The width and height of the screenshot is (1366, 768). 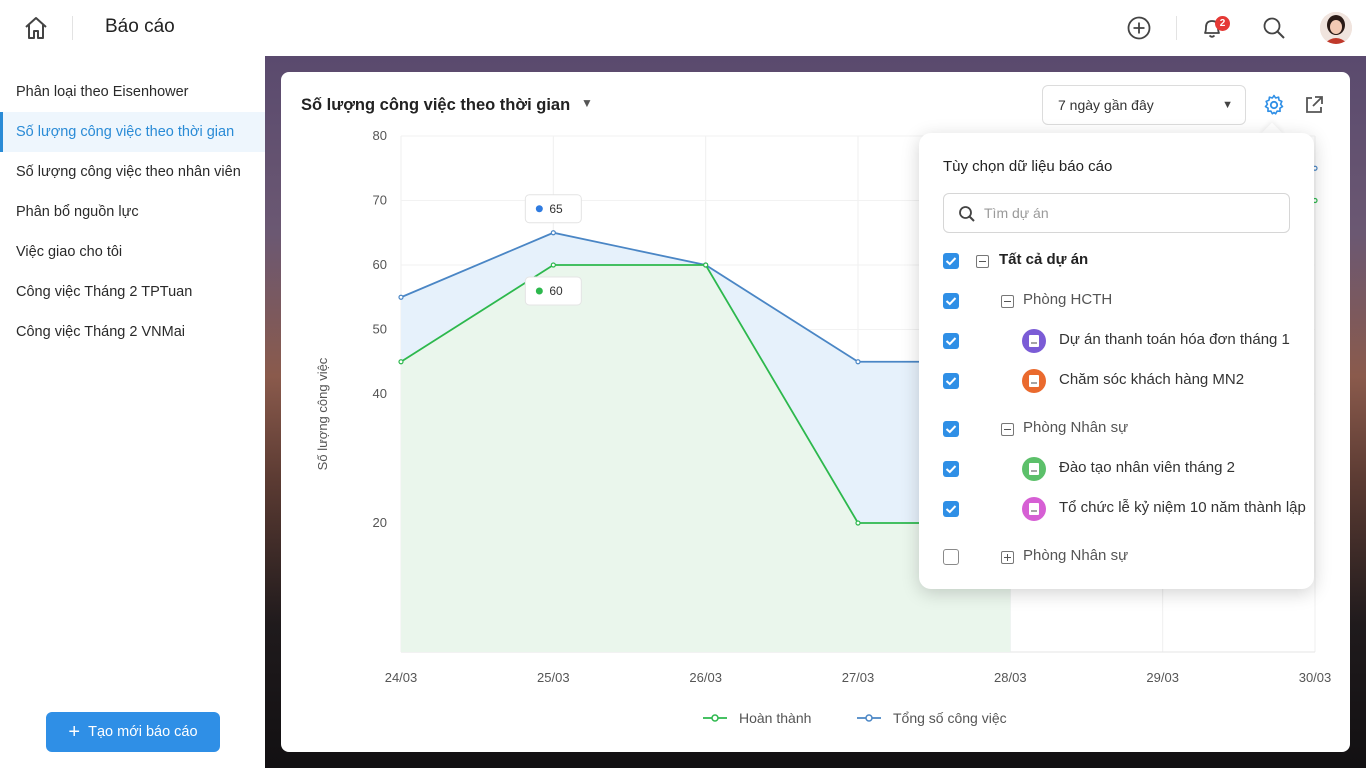 I want to click on y-tick-label: 40, so click(x=380, y=393).